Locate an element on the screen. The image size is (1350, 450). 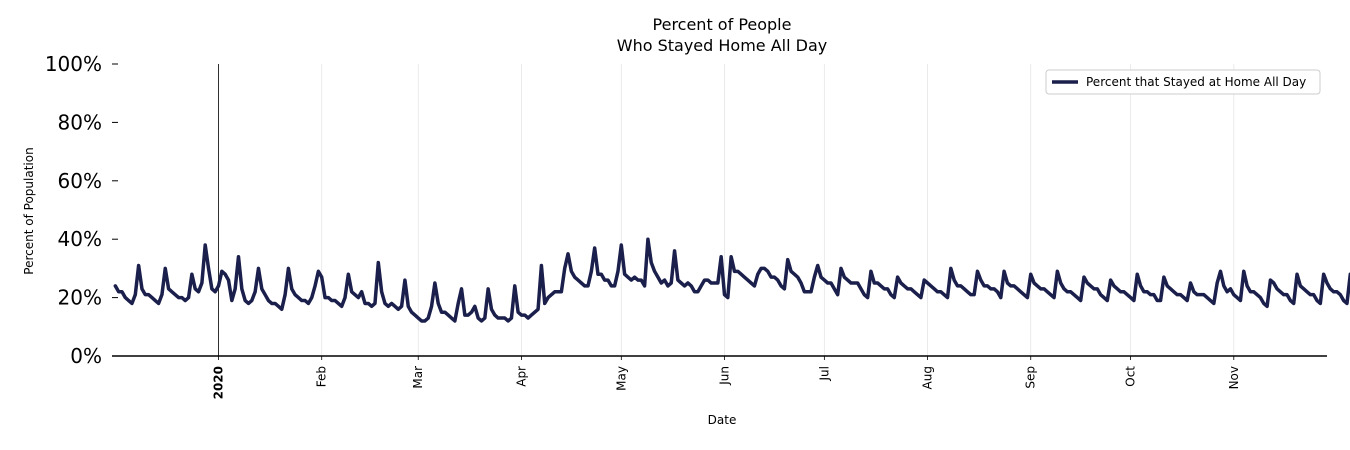
x-tick-label-sep: Sep is located at coordinates (1031, 377).